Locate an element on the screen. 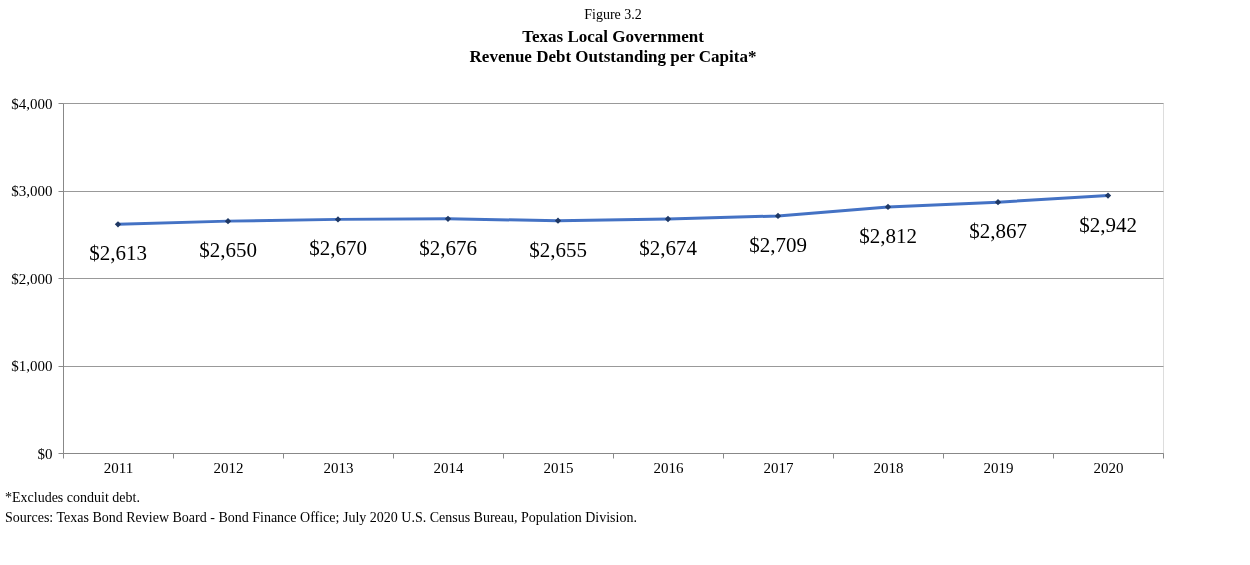 Image resolution: width=1250 pixels, height=565 pixels. x-tick-label: 2014 is located at coordinates (448, 467).